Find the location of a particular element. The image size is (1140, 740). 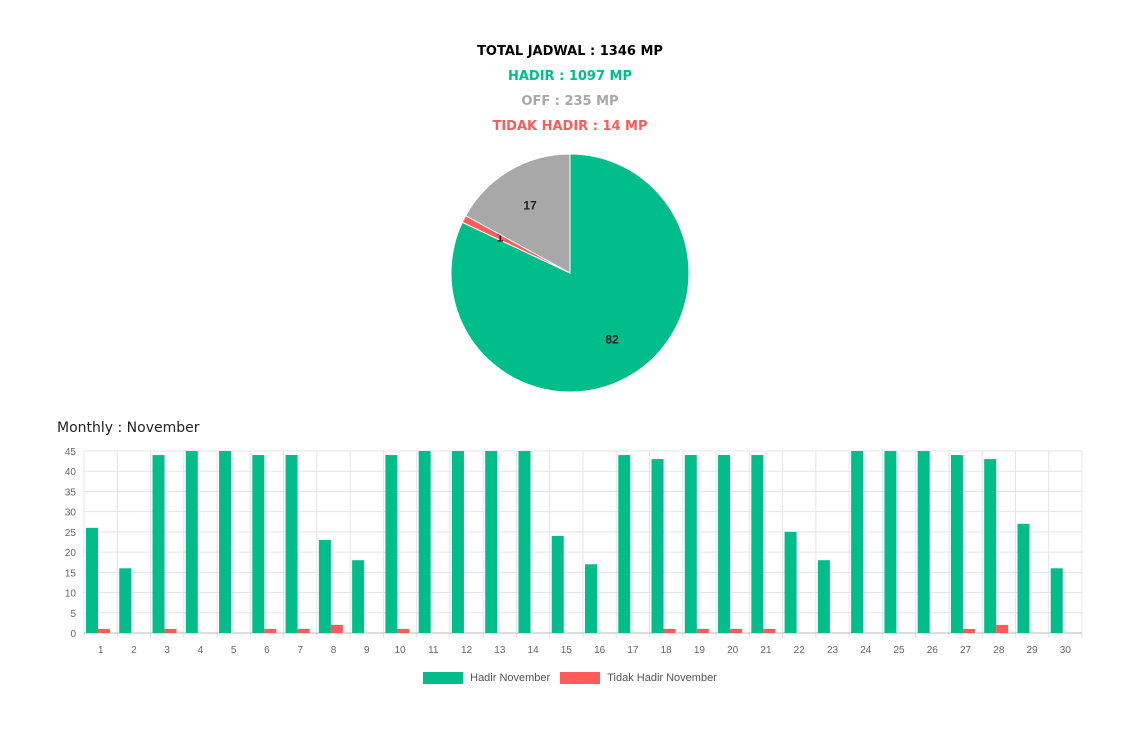

legend-item-hadir: Hadir November is located at coordinates (486, 678).